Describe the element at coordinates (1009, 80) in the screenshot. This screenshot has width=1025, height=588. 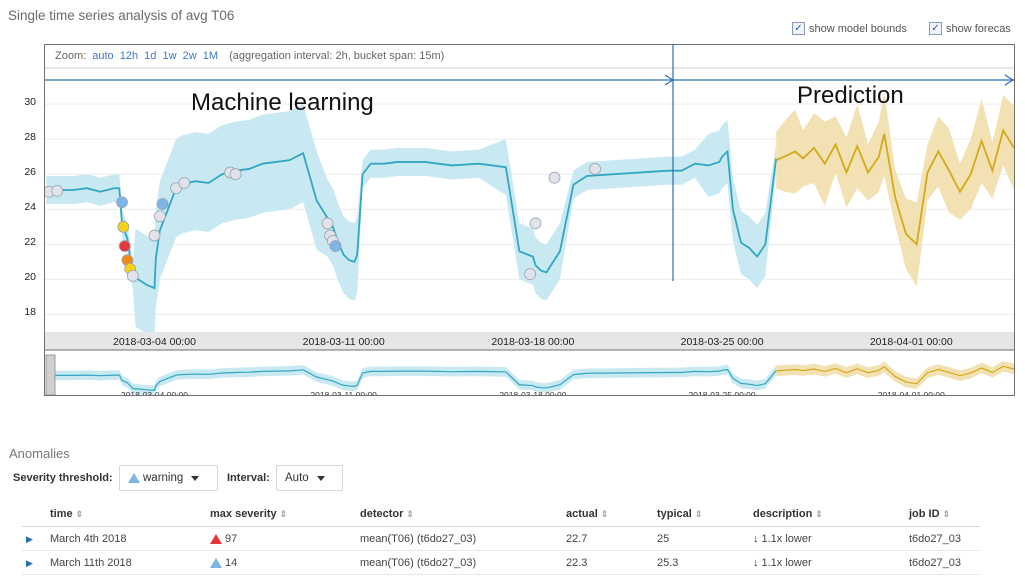
I see `arrowhead-icon` at that location.